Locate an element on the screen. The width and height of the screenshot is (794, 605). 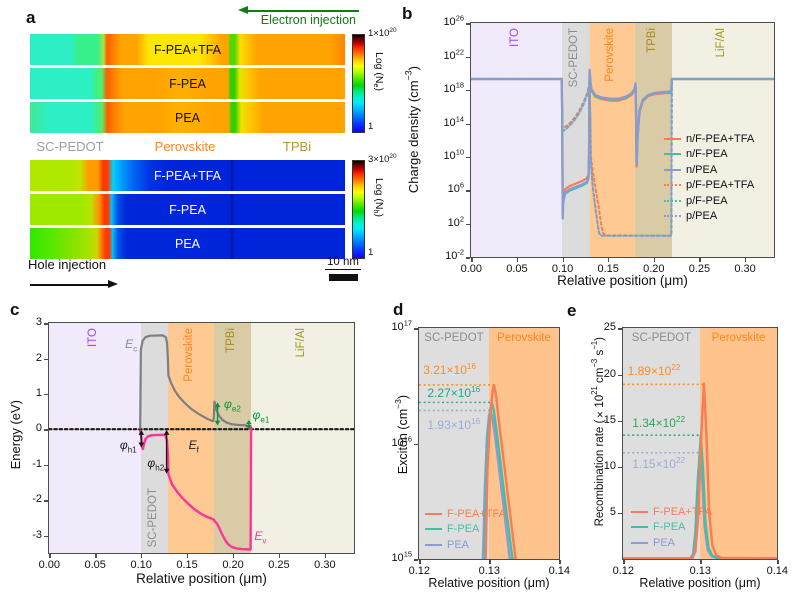
text-part: −1 is located at coordinates (595, 345).